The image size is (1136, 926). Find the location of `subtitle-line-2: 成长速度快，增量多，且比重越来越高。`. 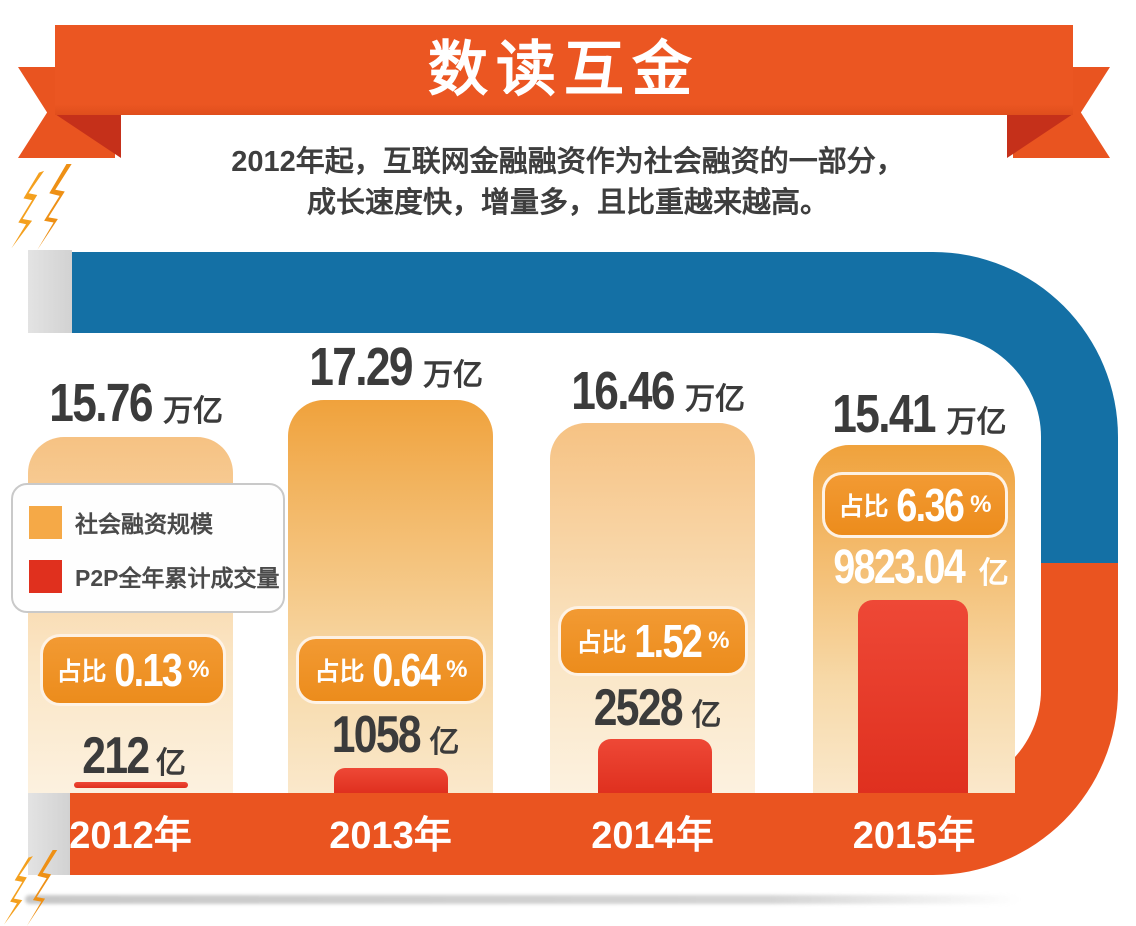

subtitle-line-2: 成长速度快，增量多，且比重越来越高。 is located at coordinates (567, 203).